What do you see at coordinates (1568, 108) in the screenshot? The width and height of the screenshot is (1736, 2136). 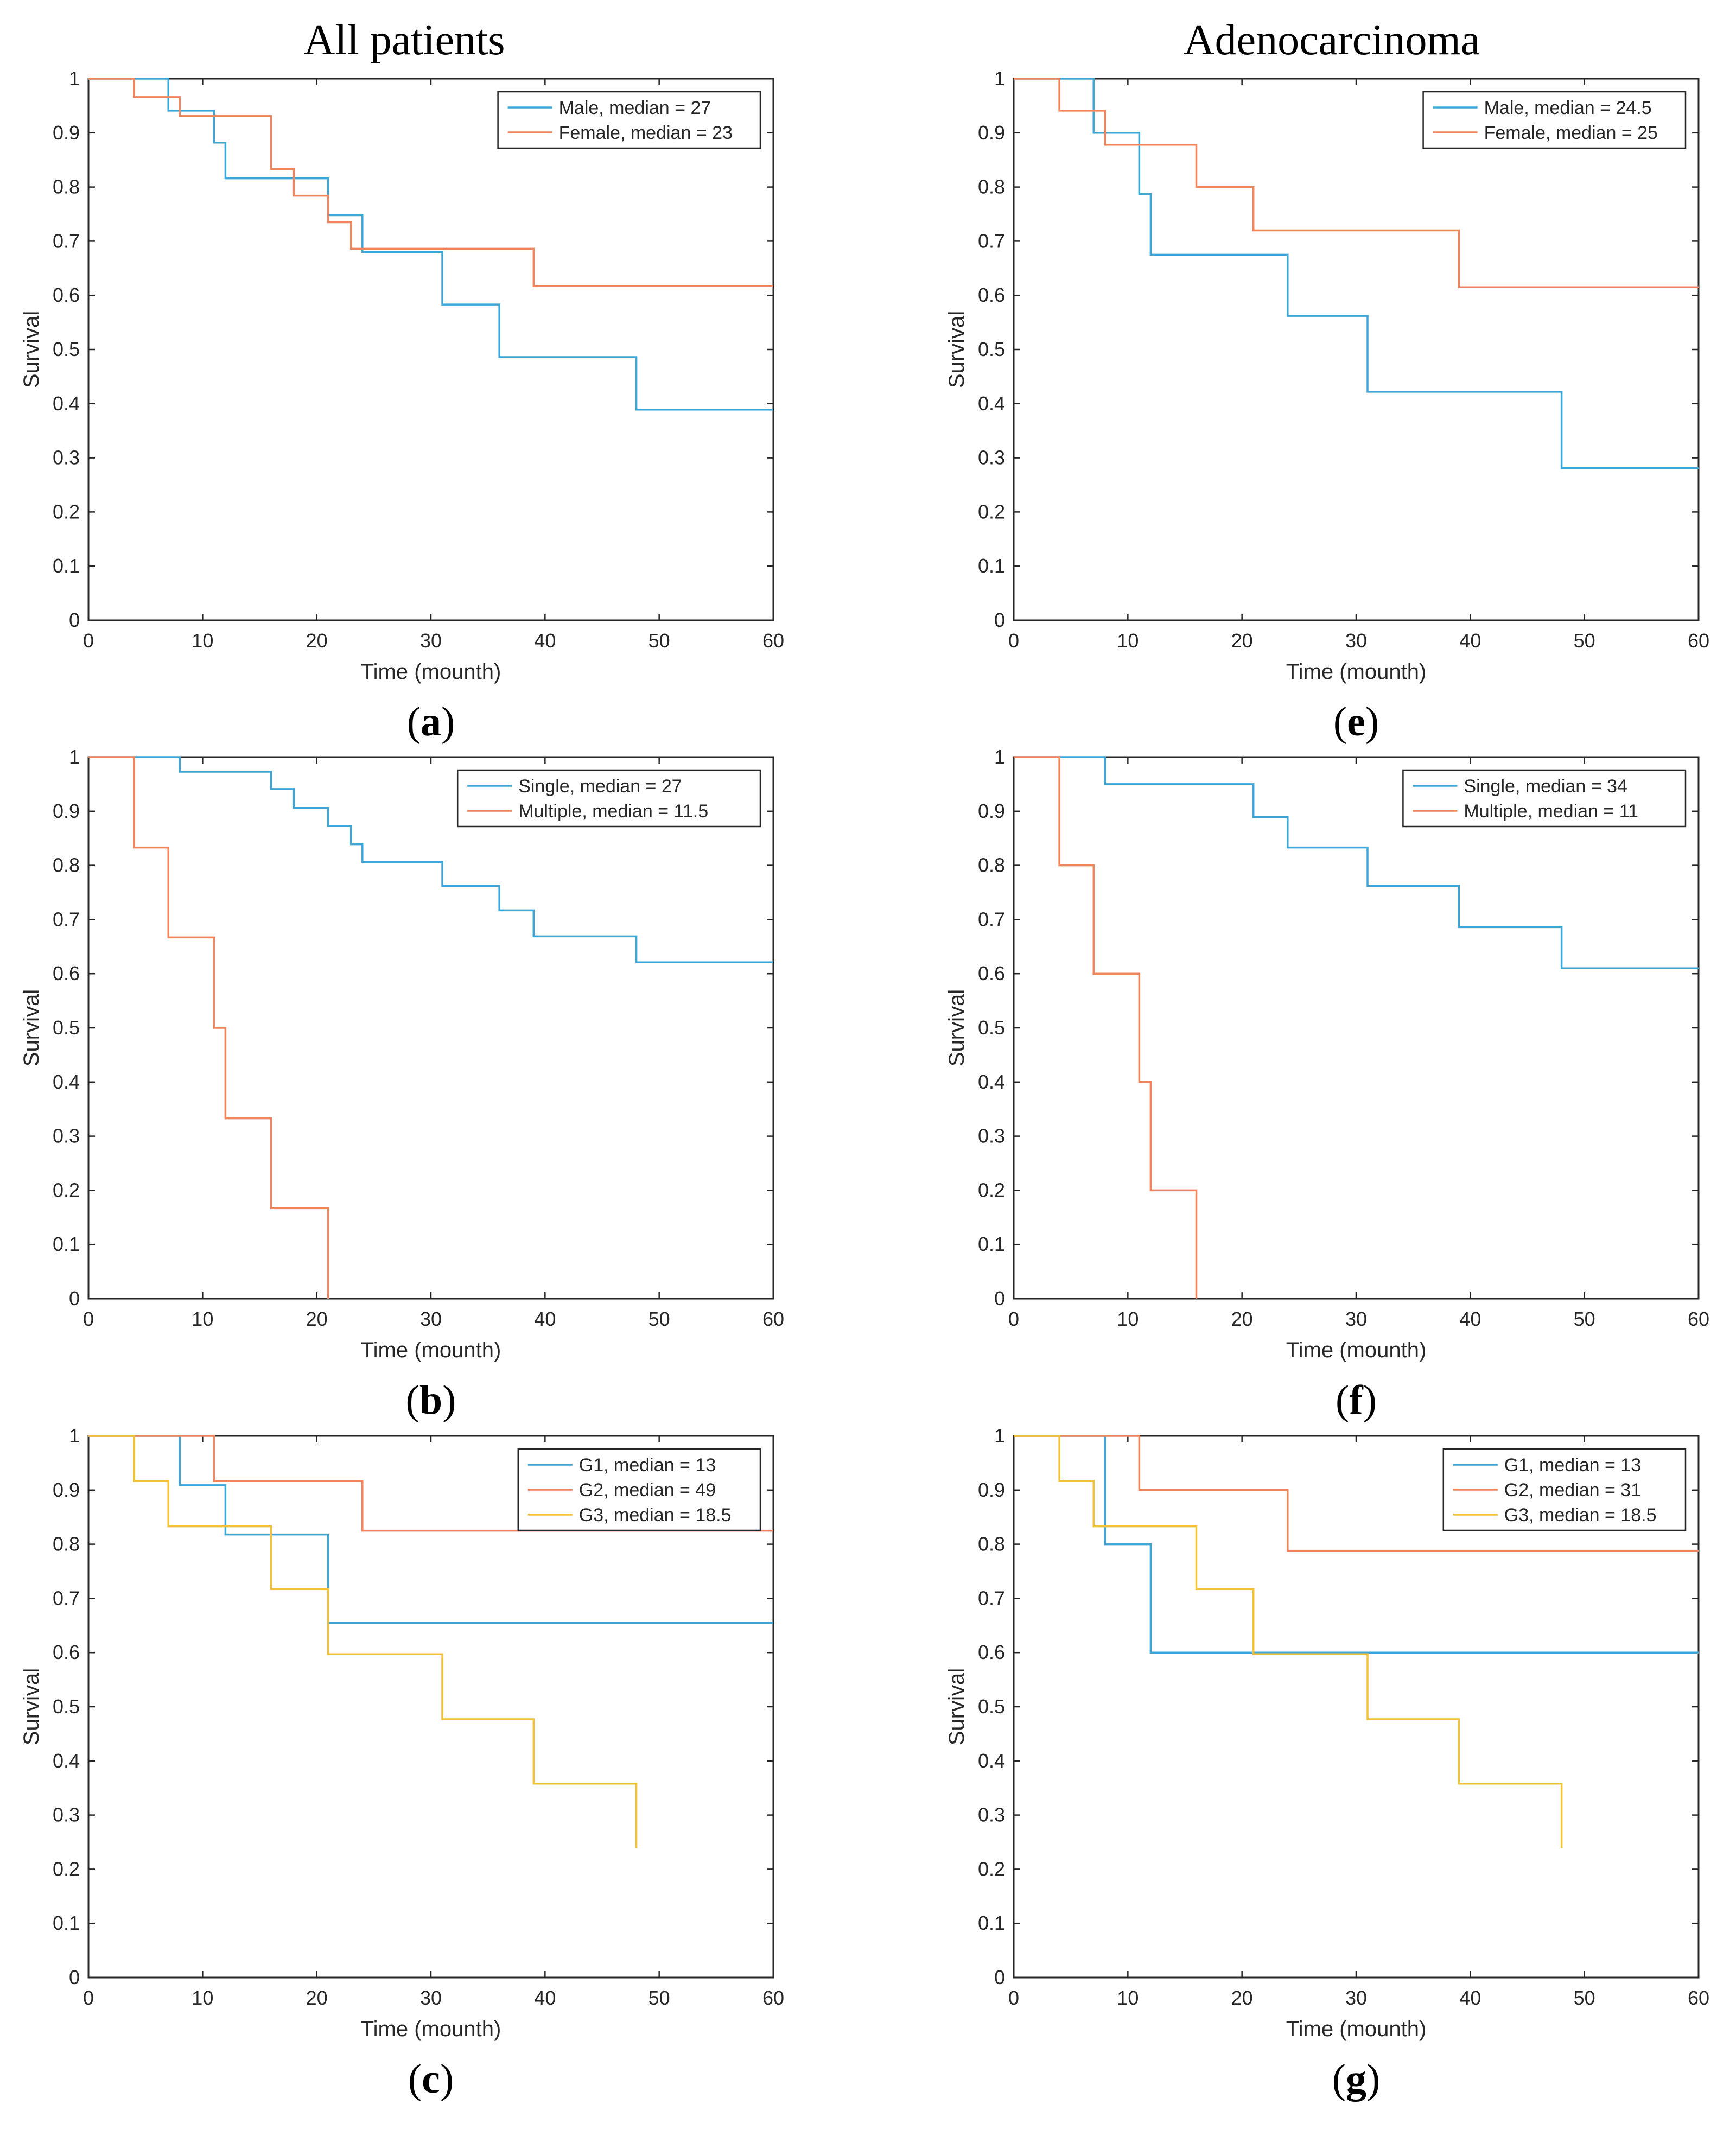 I see `legend-entry: Male, median = 24.5` at bounding box center [1568, 108].